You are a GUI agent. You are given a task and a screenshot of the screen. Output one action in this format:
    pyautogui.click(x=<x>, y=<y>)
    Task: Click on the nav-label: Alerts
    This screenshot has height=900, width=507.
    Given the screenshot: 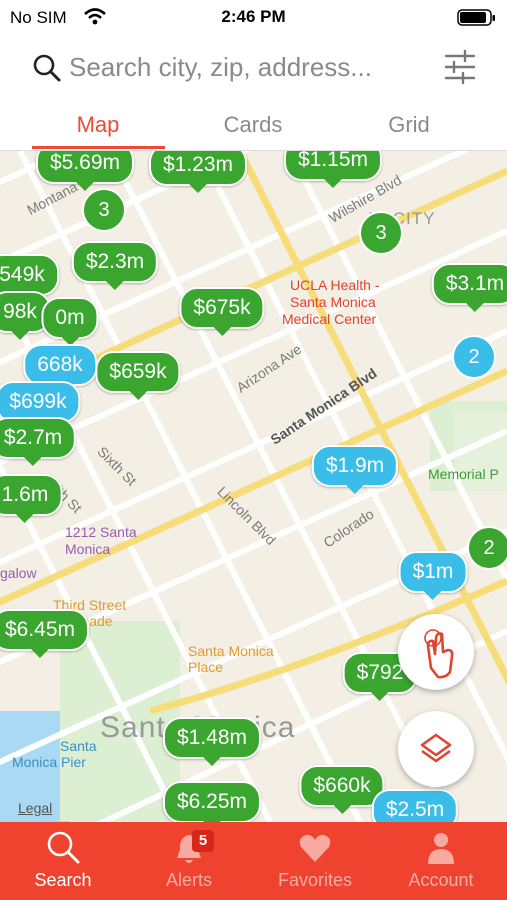 What is the action you would take?
    pyautogui.click(x=188, y=880)
    